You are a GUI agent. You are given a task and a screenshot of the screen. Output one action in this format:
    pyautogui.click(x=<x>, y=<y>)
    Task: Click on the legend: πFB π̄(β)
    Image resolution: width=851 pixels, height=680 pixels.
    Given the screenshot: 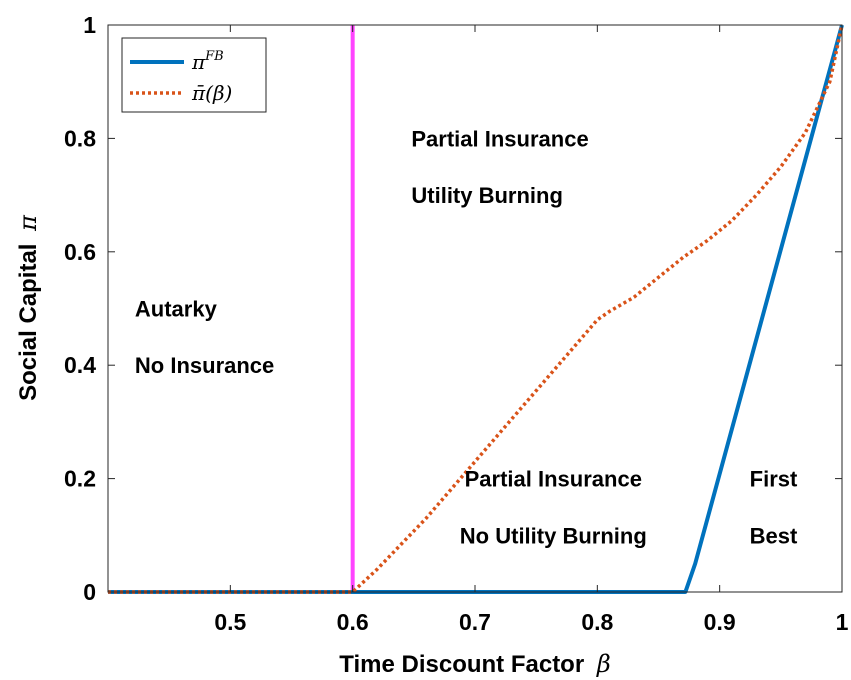 What is the action you would take?
    pyautogui.click(x=194, y=75)
    